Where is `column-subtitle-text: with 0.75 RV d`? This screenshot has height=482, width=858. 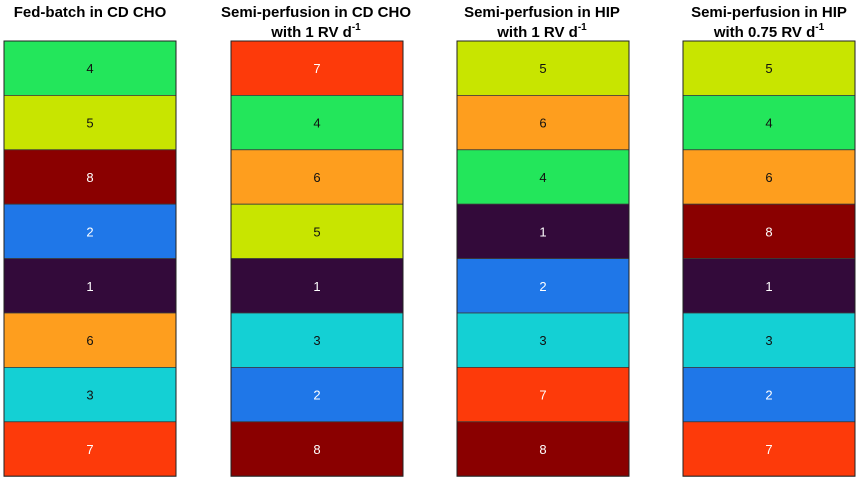
column-subtitle-text: with 0.75 RV d is located at coordinates (764, 32).